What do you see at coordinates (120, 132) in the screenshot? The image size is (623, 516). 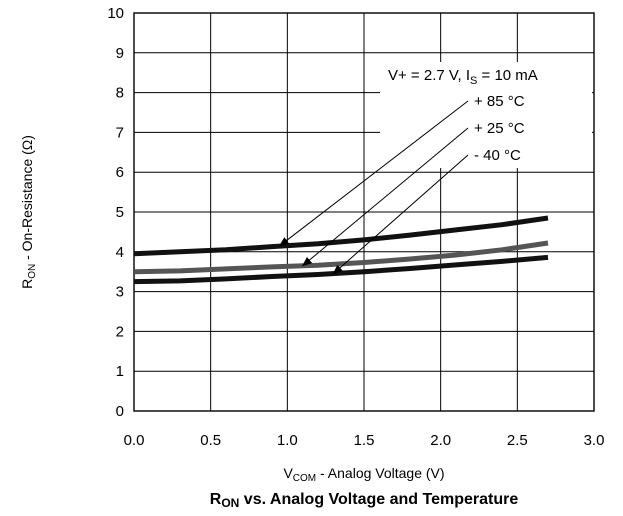 I see `y-tick-label: 7` at bounding box center [120, 132].